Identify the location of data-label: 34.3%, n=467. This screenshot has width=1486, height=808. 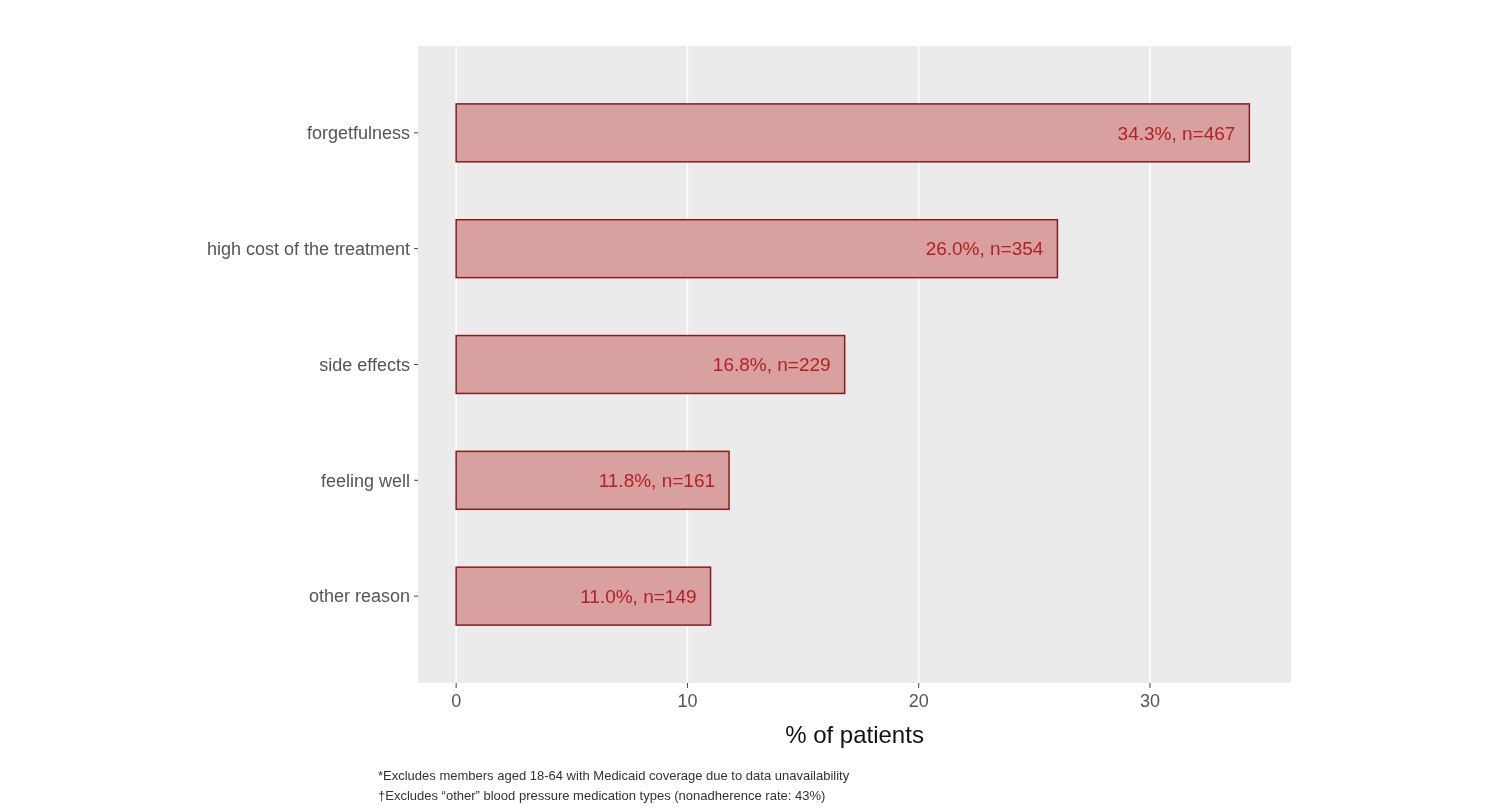
(1176, 133).